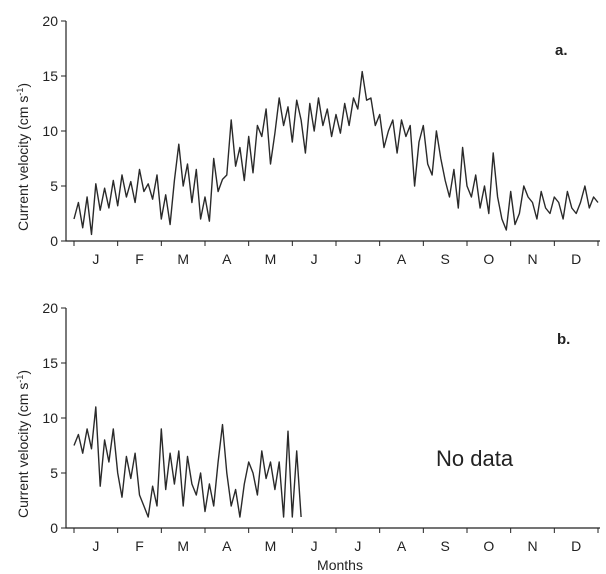 This screenshot has height=574, width=606. I want to click on panel-a-month-label-2: M, so click(183, 259).